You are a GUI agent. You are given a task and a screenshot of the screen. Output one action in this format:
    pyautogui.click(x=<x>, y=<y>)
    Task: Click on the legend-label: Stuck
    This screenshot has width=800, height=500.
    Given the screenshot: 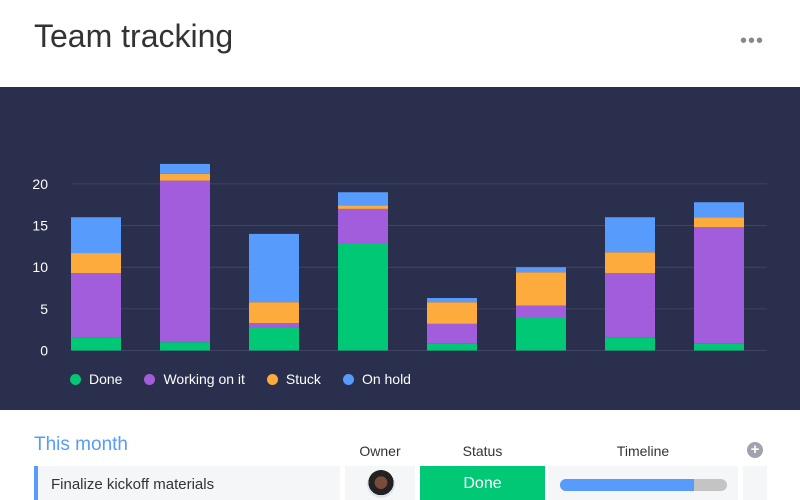 What is the action you would take?
    pyautogui.click(x=303, y=379)
    